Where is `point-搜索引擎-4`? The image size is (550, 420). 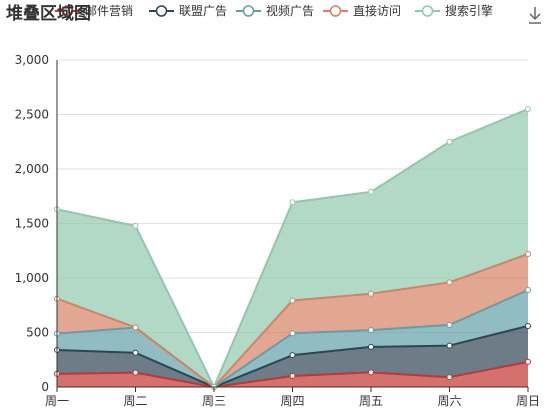
point-搜索引擎-4 is located at coordinates (371, 191).